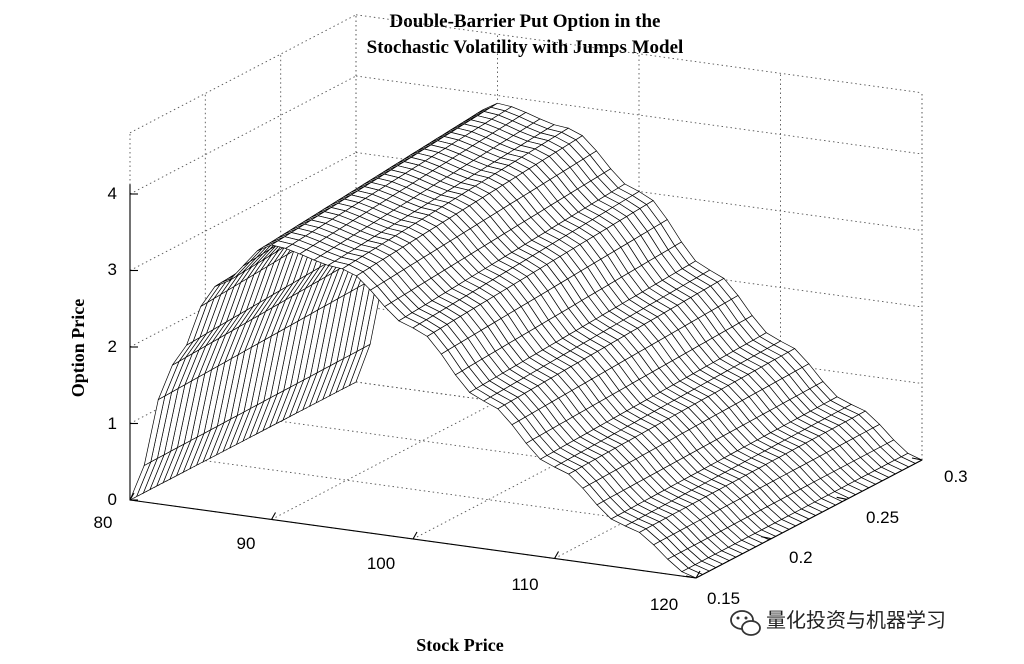  Describe the element at coordinates (664, 604) in the screenshot. I see `x-tick-label: 120` at that location.